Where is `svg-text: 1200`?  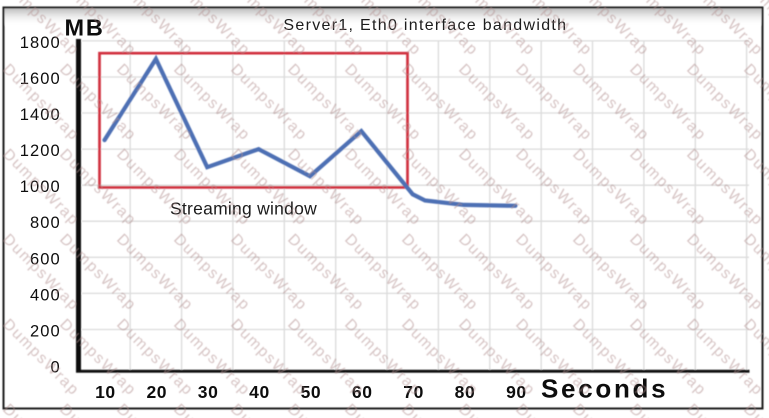 svg-text: 1200 is located at coordinates (40, 151).